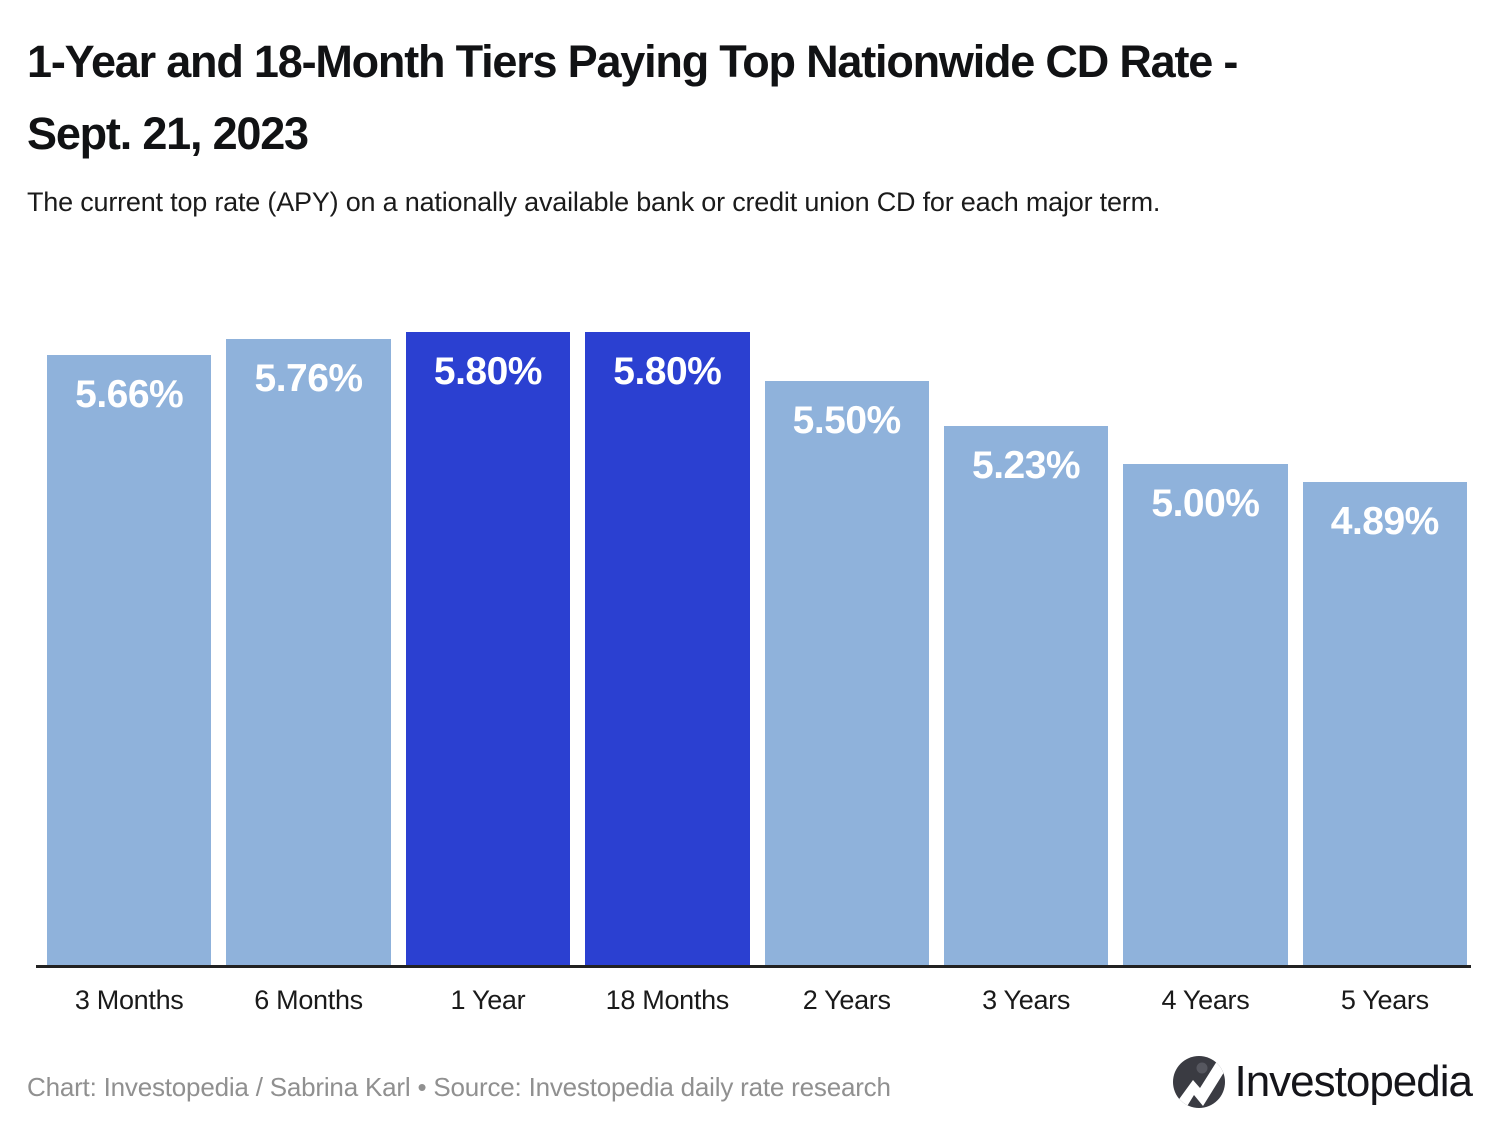 The height and width of the screenshot is (1137, 1500). What do you see at coordinates (1199, 1082) in the screenshot?
I see `investopedia-logo-icon` at bounding box center [1199, 1082].